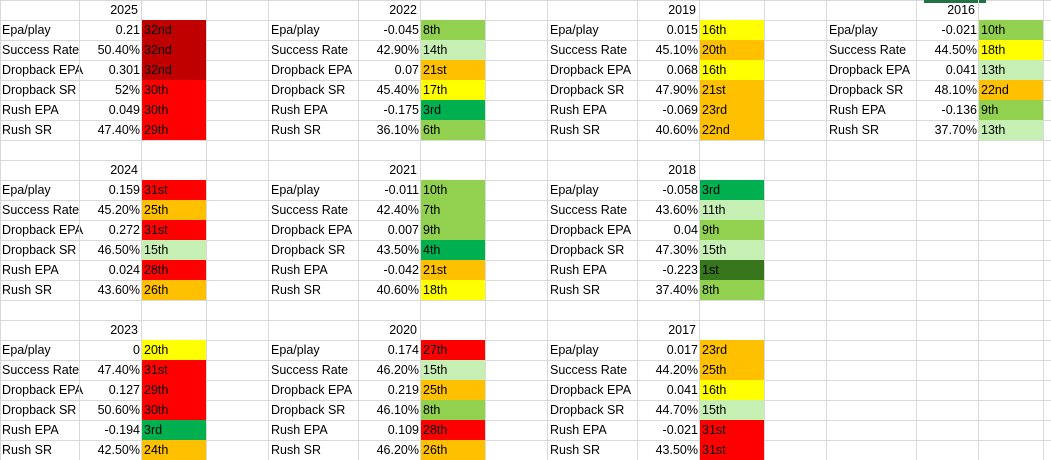  Describe the element at coordinates (124, 230) in the screenshot. I see `metric-value-cell: 0.272` at that location.